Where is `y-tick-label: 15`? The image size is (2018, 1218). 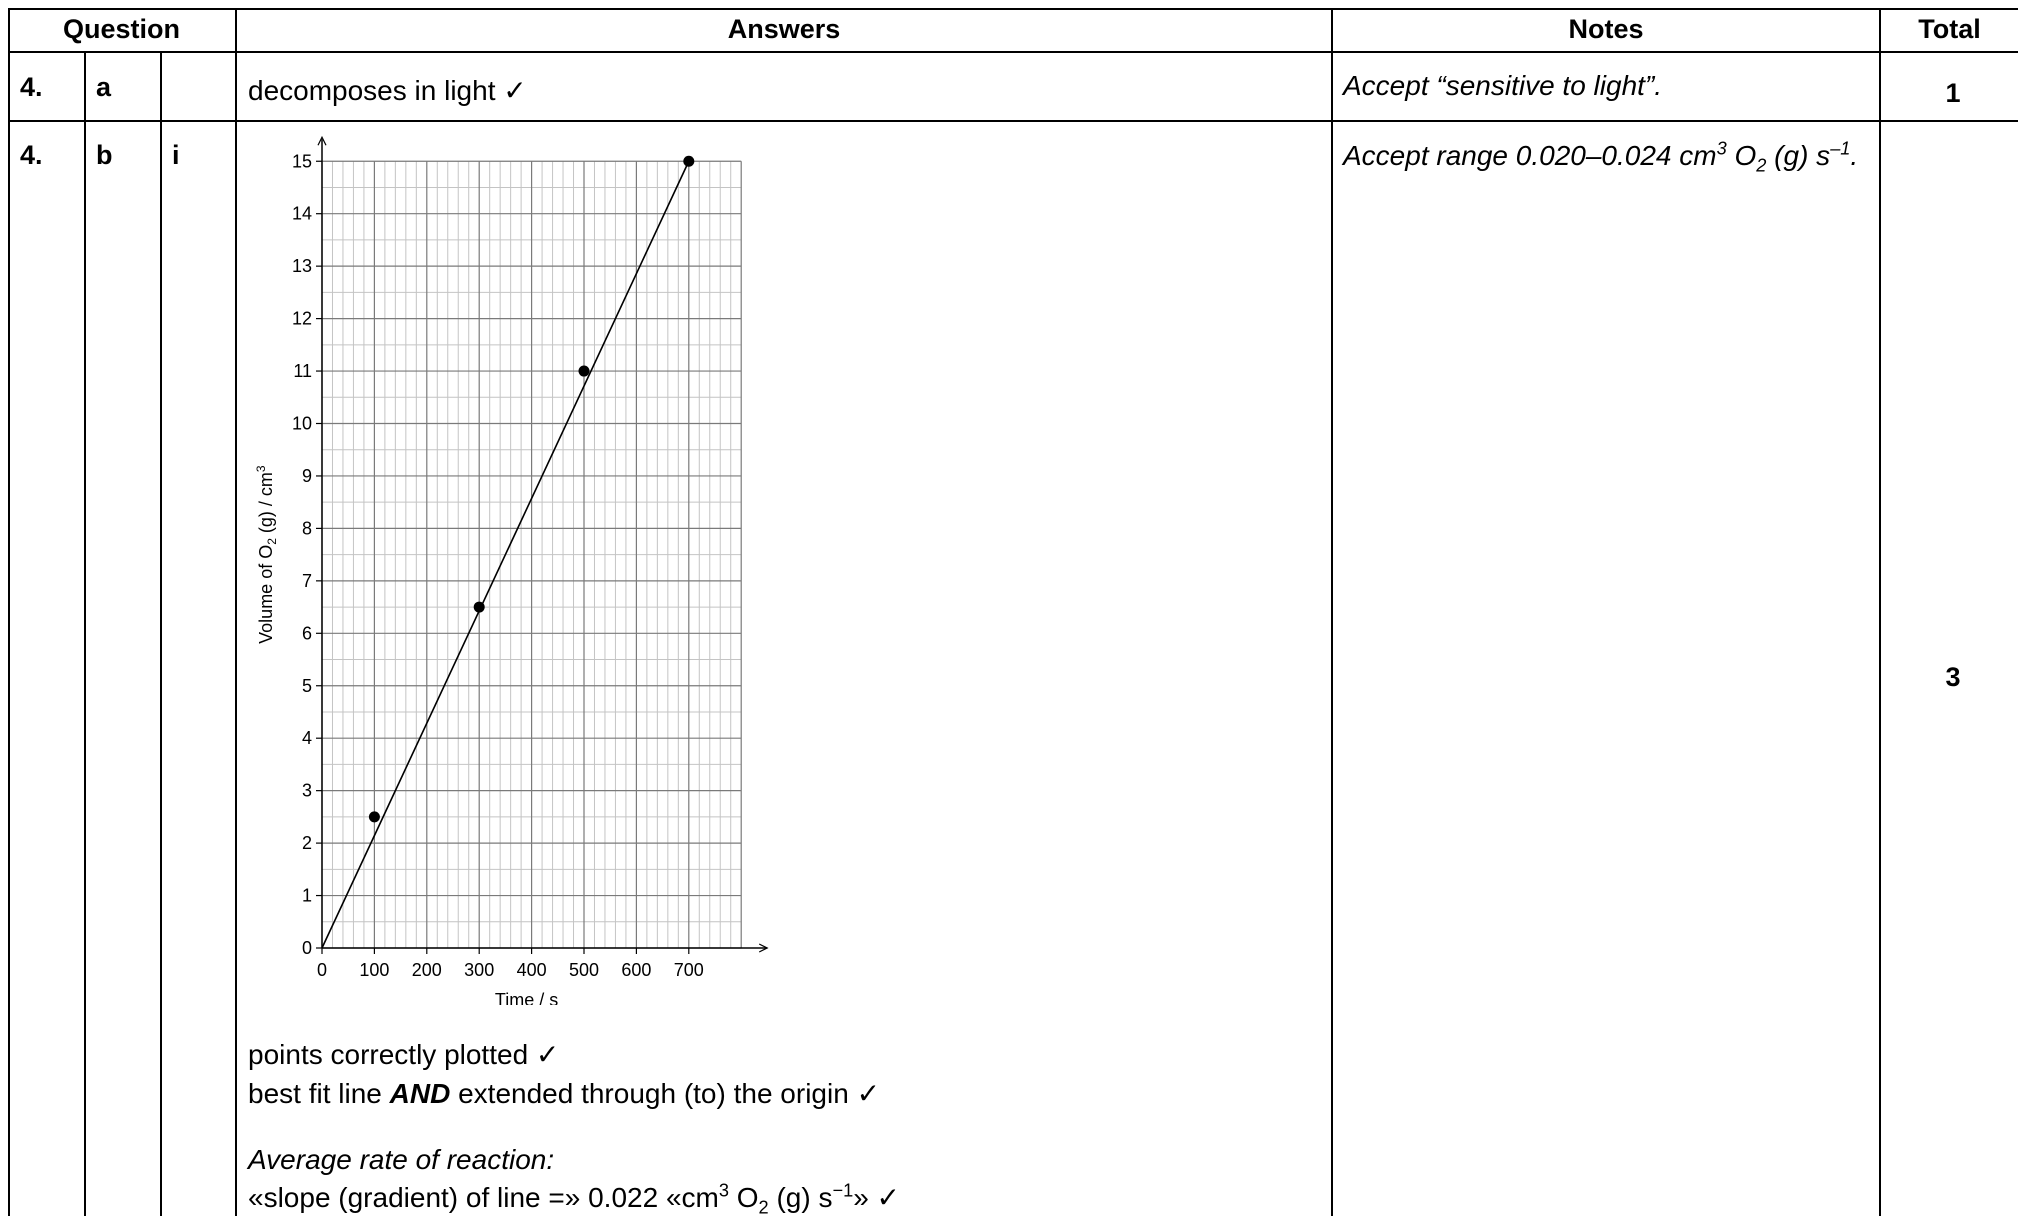 y-tick-label: 15 is located at coordinates (302, 161).